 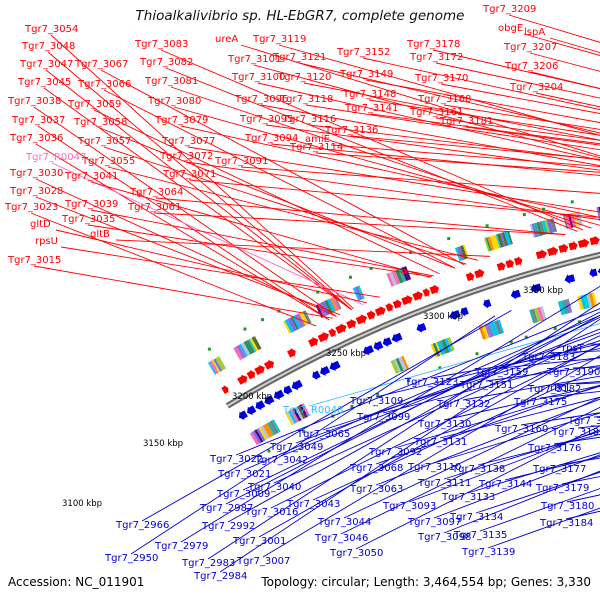 I want to click on gene-label: Tgr7_3007, so click(x=264, y=561).